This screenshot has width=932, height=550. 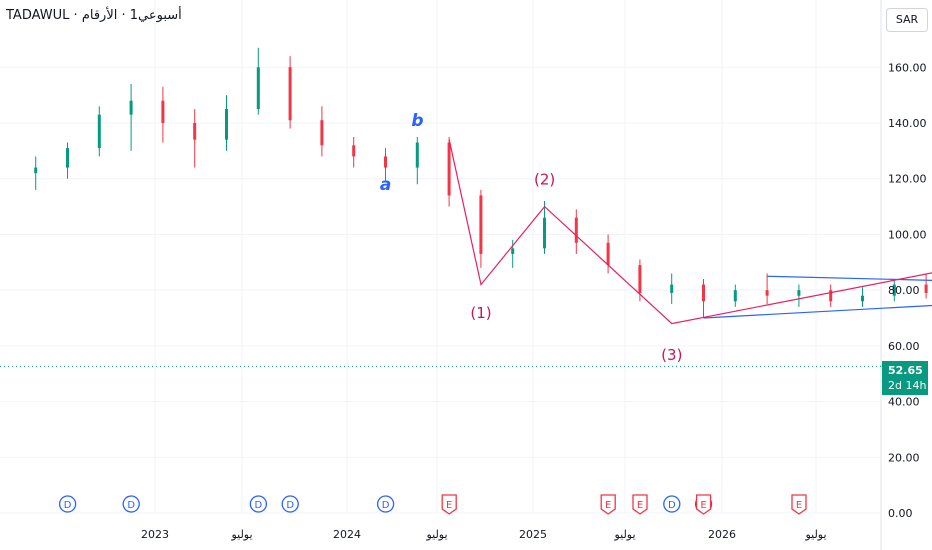 What do you see at coordinates (905, 378) in the screenshot?
I see `last-price-badge: 52.65 2d 14h` at bounding box center [905, 378].